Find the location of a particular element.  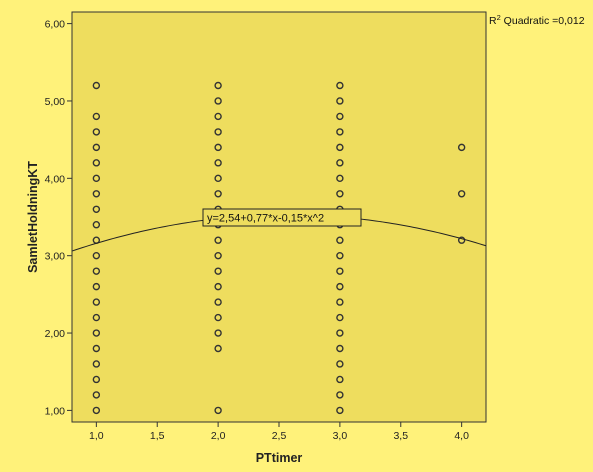

y-tick-label: 2,00 is located at coordinates (55, 334).